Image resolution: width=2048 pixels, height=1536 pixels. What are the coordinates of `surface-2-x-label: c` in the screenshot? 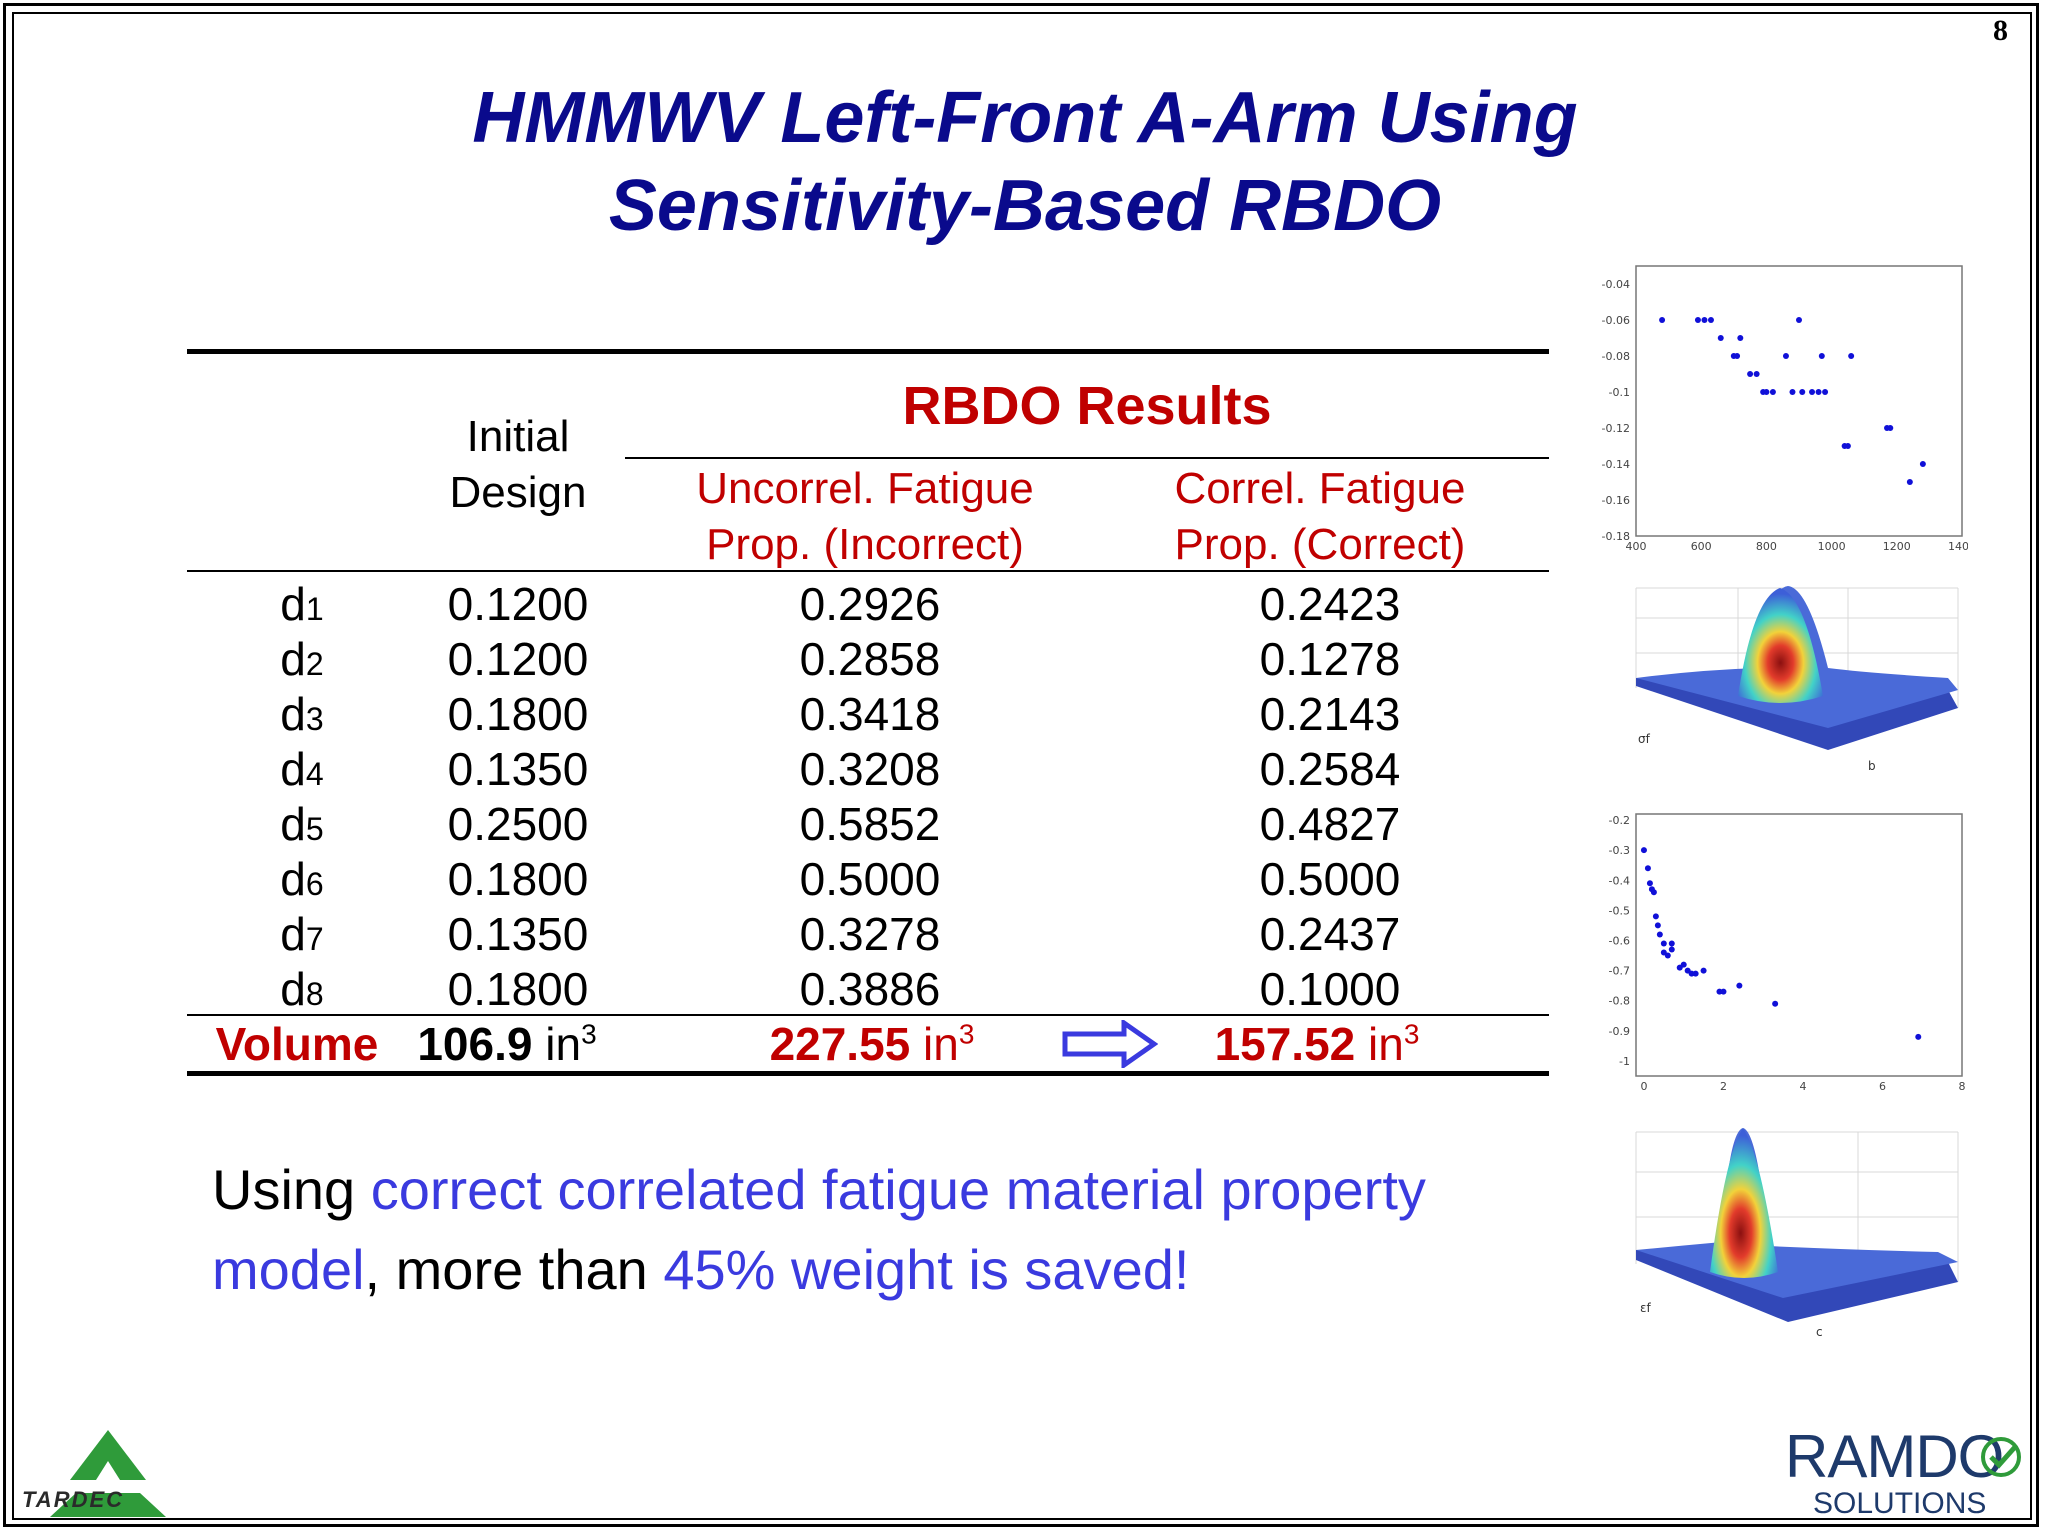 It's located at (1819, 1332).